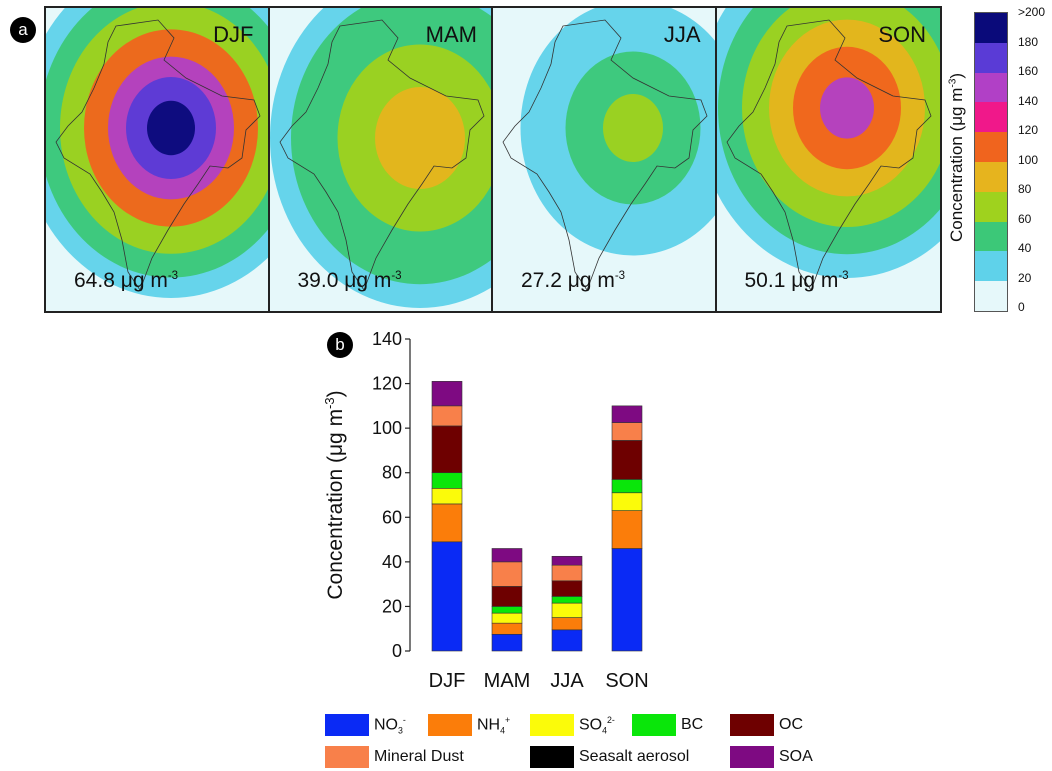  Describe the element at coordinates (392, 606) in the screenshot. I see `y-tick-label: 20` at that location.